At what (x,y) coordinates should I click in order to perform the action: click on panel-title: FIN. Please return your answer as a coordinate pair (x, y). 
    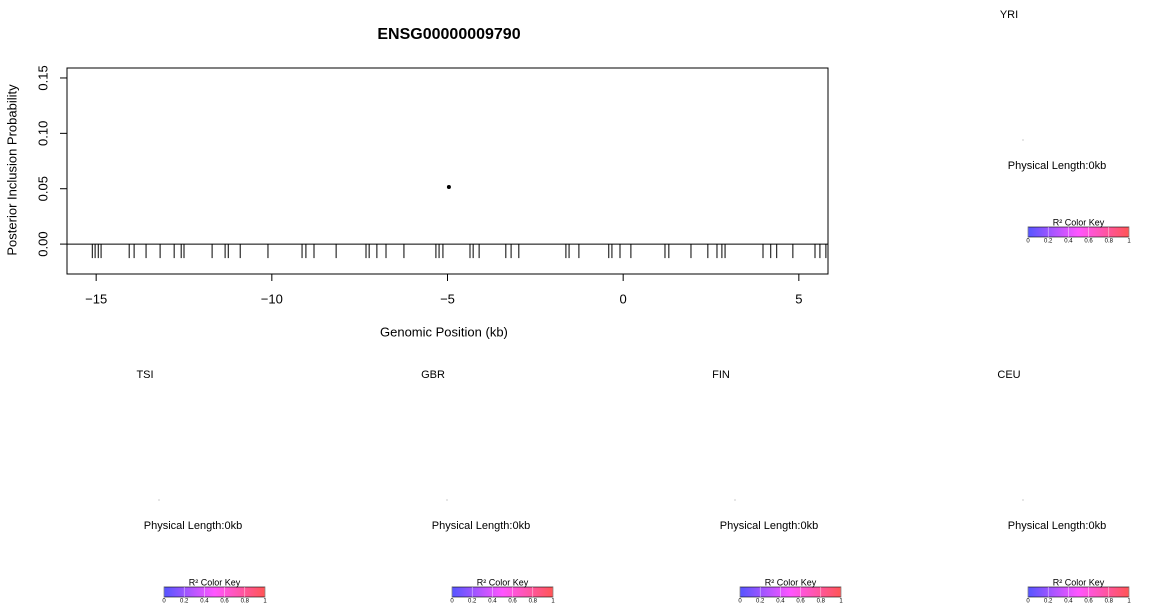
    Looking at the image, I should click on (721, 375).